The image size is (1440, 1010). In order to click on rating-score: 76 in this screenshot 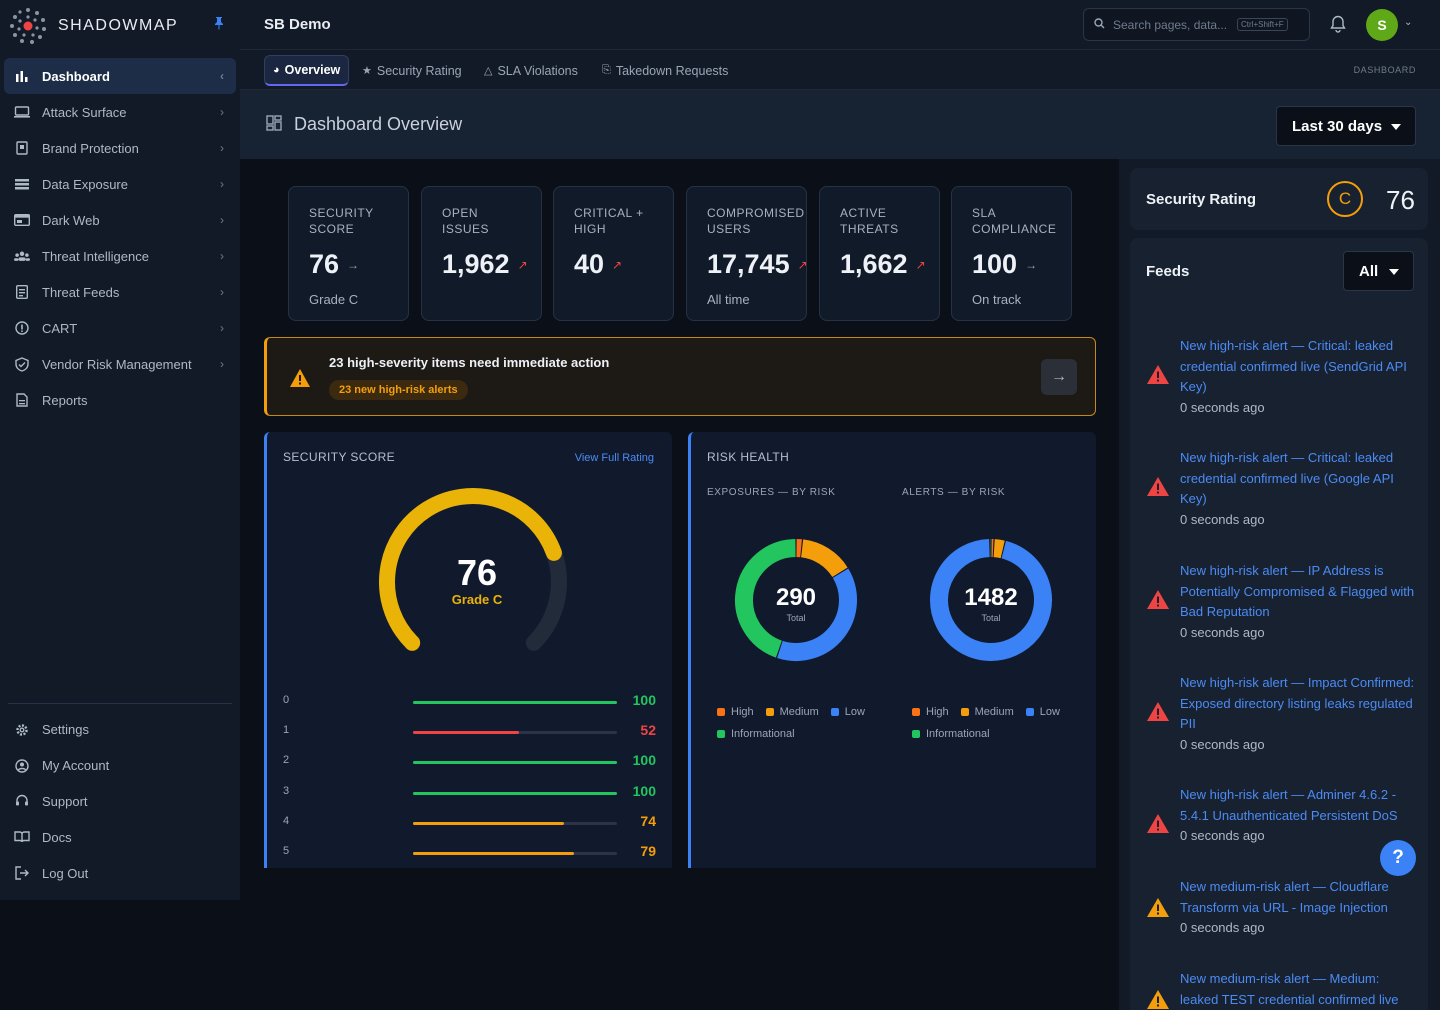, I will do `click(1400, 200)`.